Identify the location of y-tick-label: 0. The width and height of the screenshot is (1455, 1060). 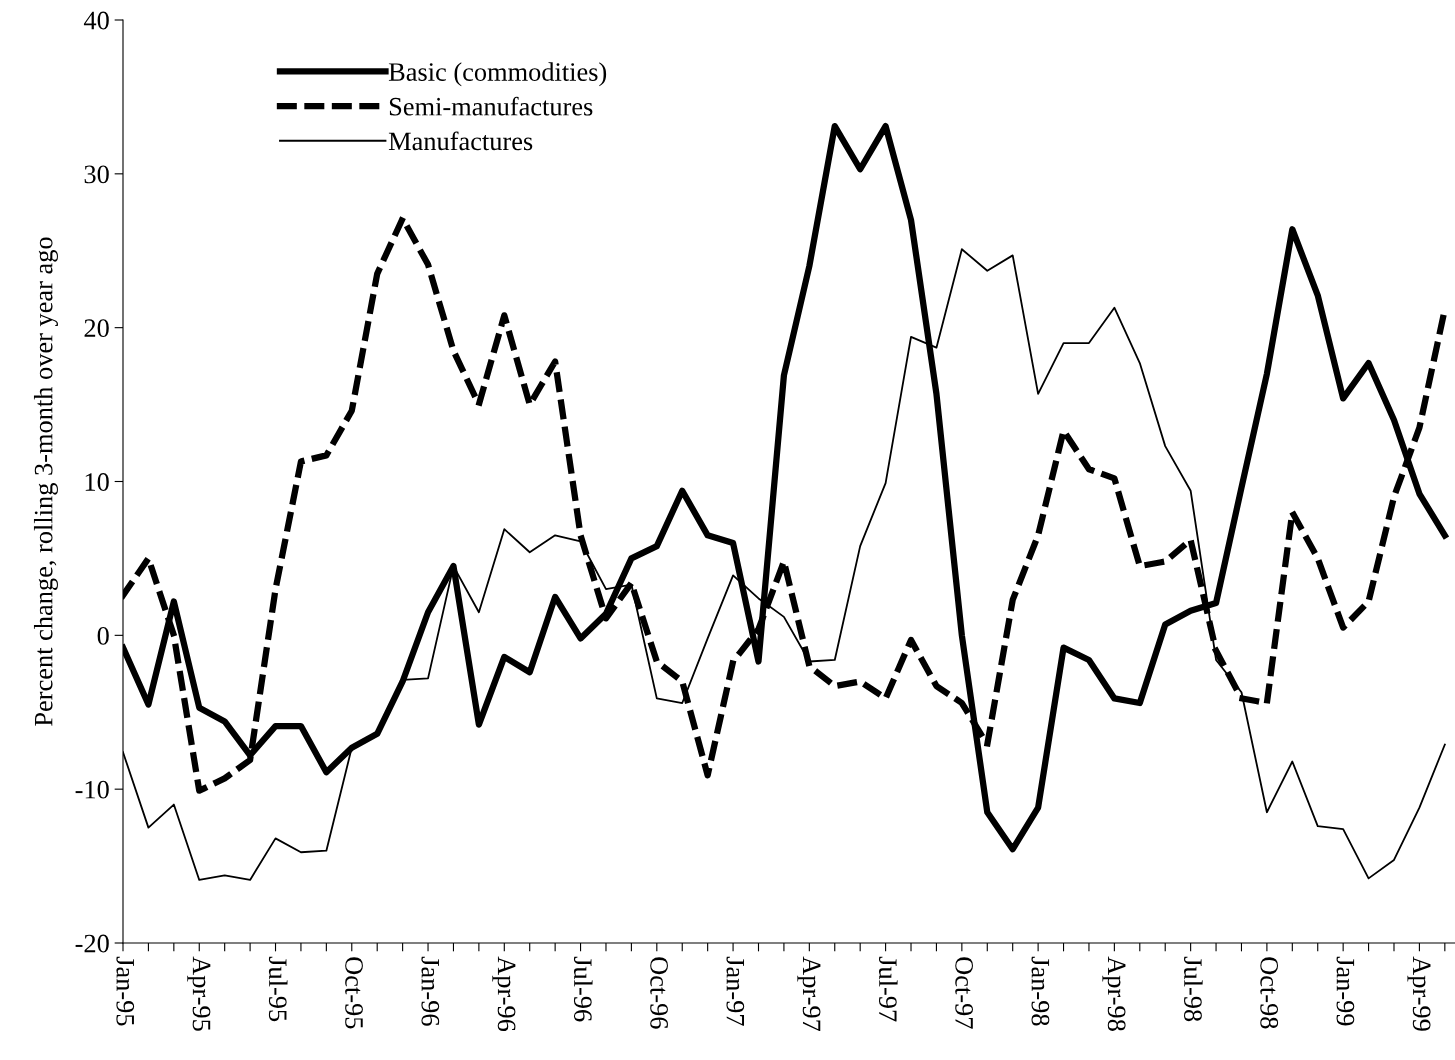
(103, 635).